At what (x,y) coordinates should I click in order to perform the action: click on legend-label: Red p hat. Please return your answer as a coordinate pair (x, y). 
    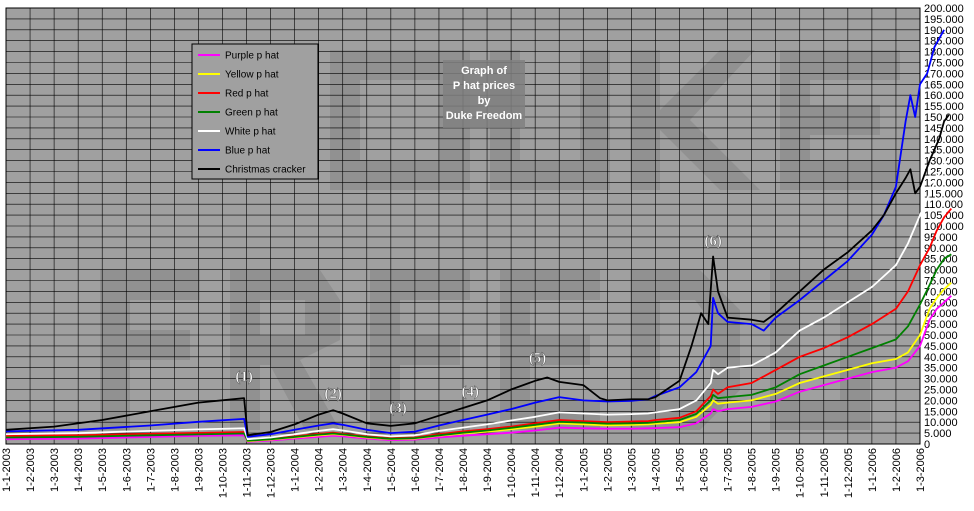
    Looking at the image, I should click on (247, 94).